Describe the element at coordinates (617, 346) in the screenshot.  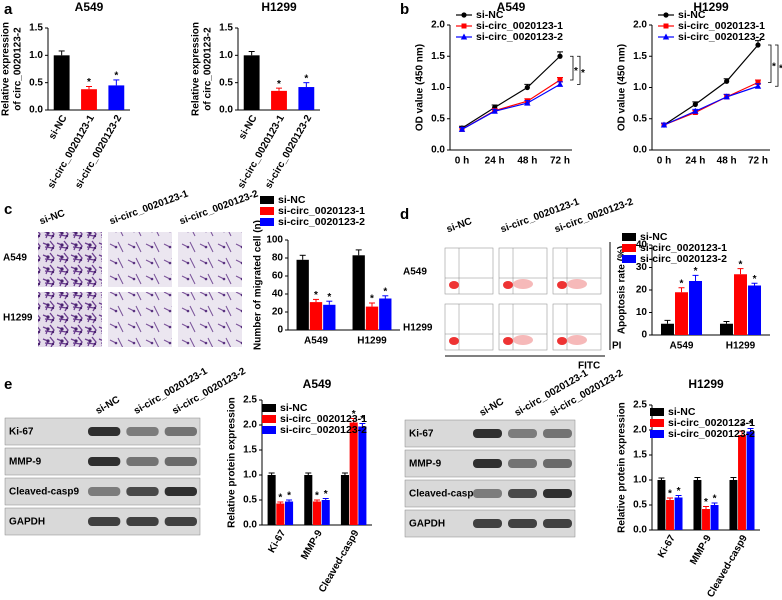
I see `axis-label: PI` at that location.